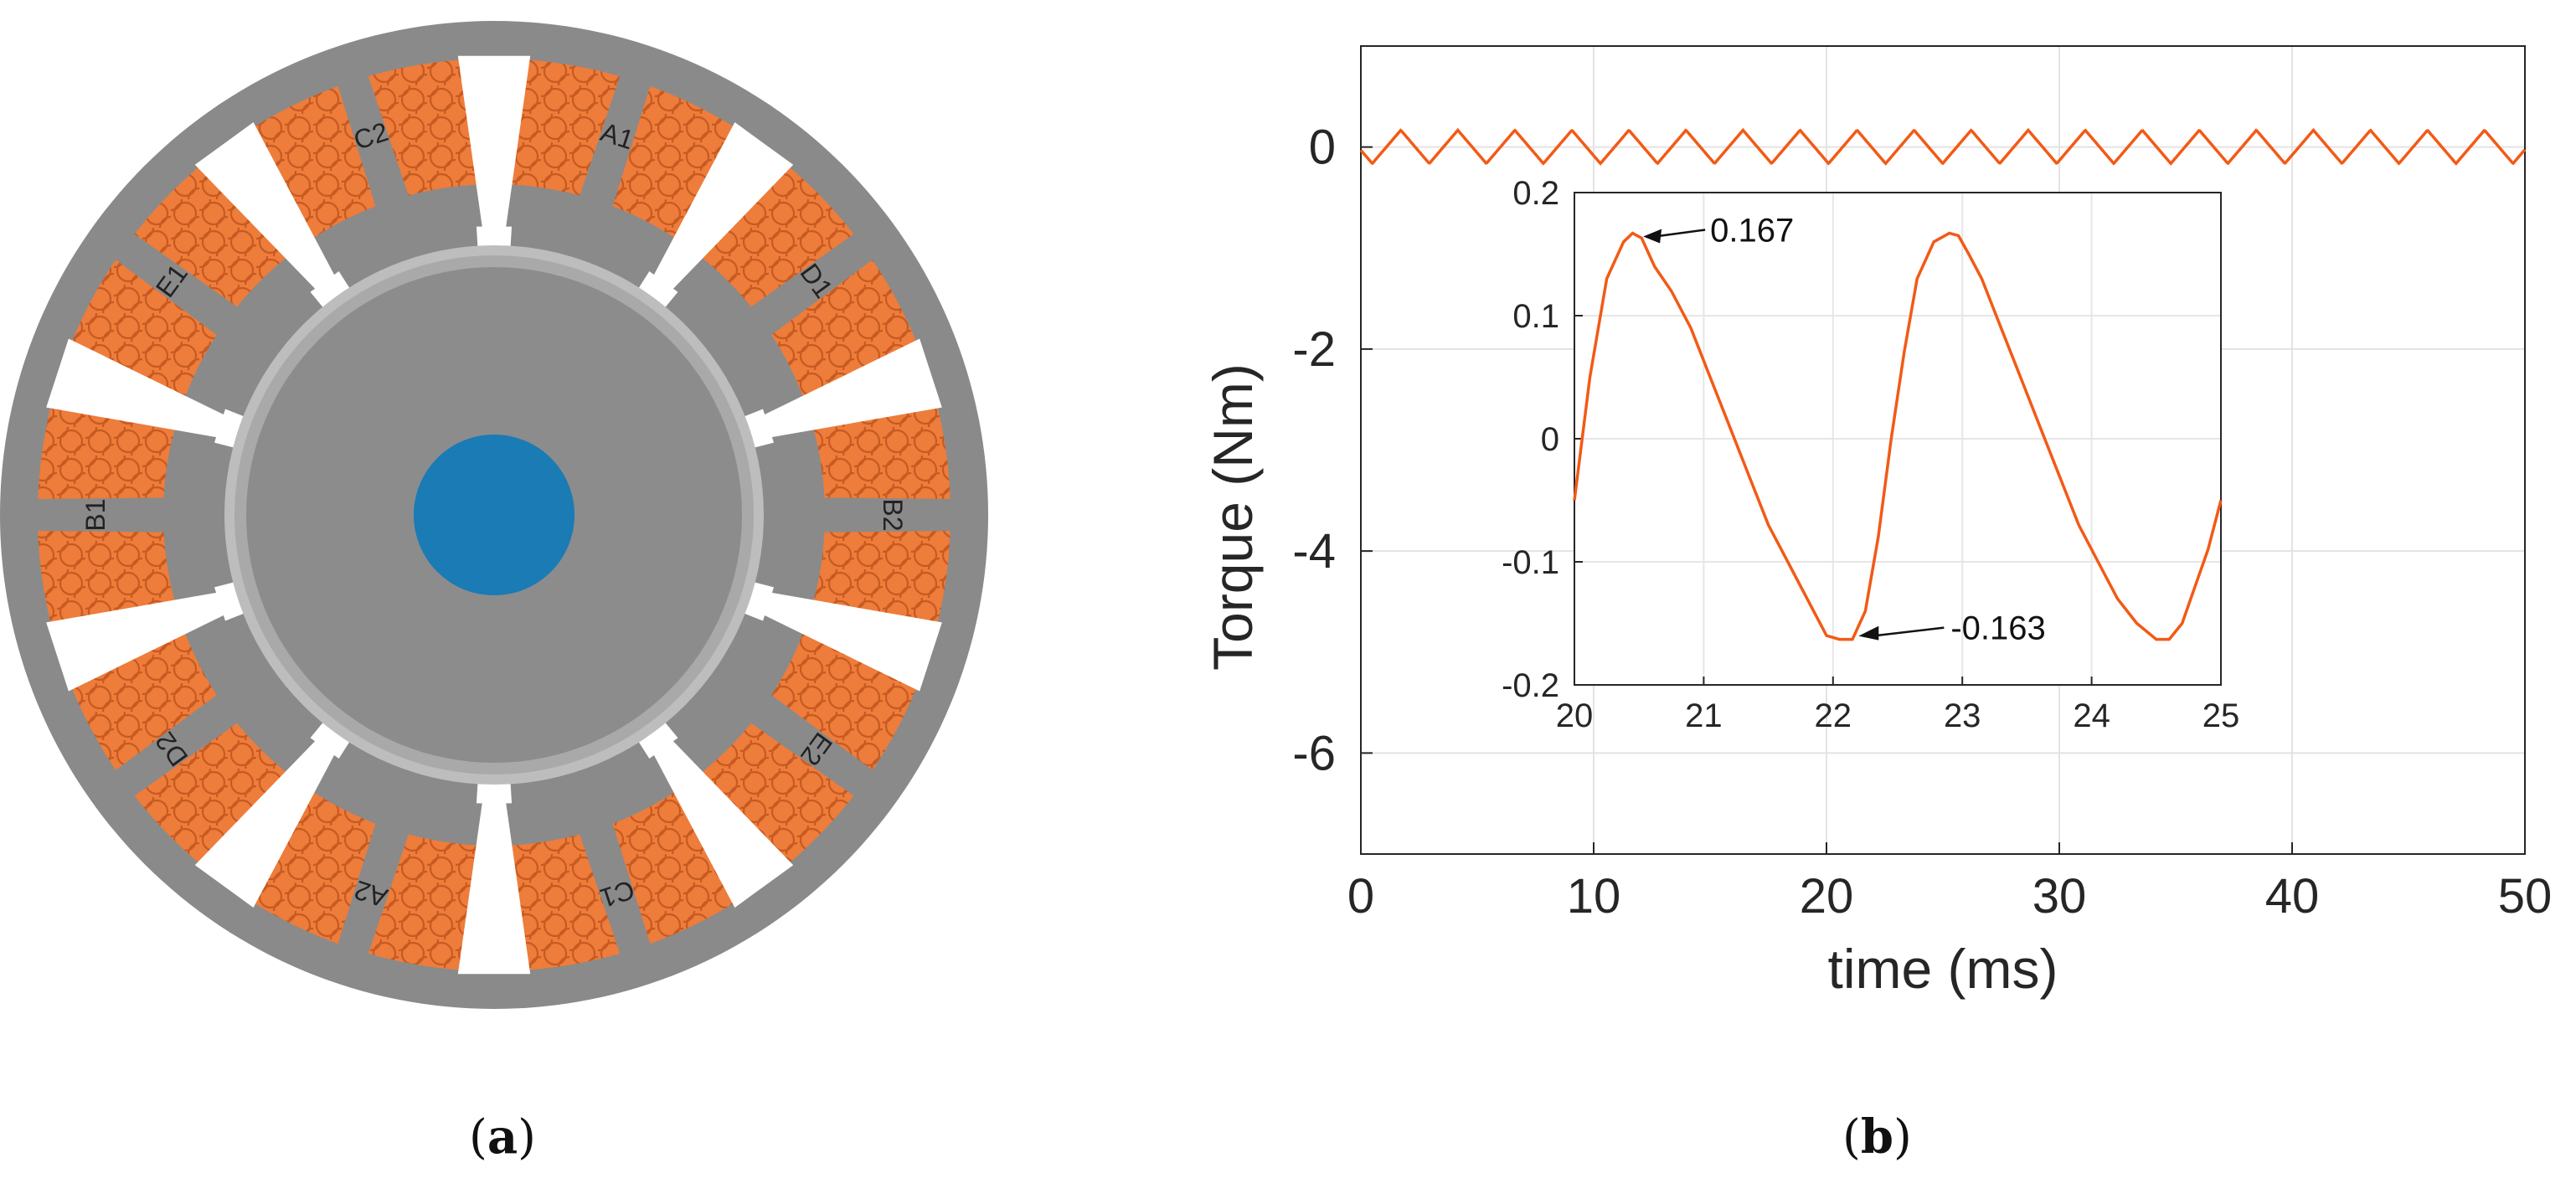 This screenshot has width=2576, height=1199. Describe the element at coordinates (1898, 436) in the screenshot. I see `series-line-torque-zoom` at that location.